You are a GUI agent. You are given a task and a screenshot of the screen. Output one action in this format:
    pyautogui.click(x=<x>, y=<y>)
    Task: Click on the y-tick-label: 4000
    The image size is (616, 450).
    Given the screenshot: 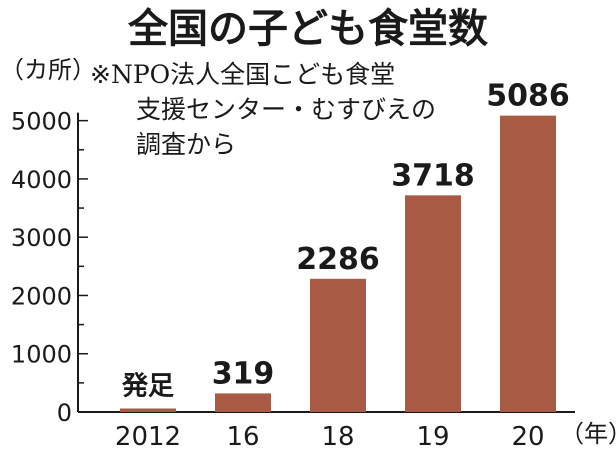 What is the action you would take?
    pyautogui.click(x=41, y=180)
    